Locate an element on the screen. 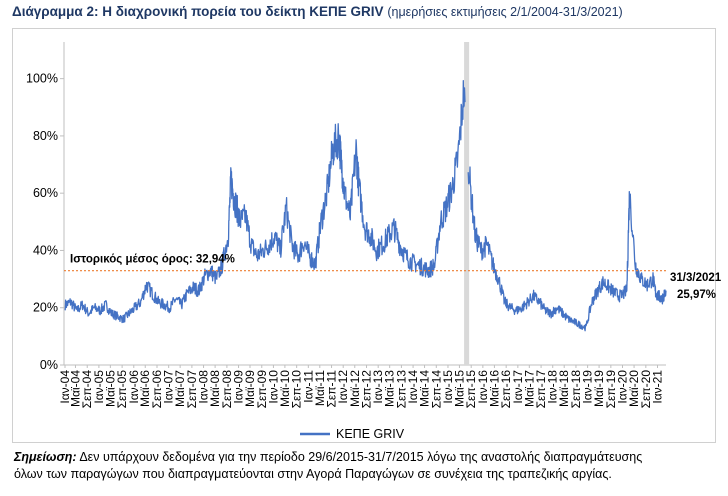  legend-label-griv: ΚΕΠΕ GRIV is located at coordinates (370, 434).